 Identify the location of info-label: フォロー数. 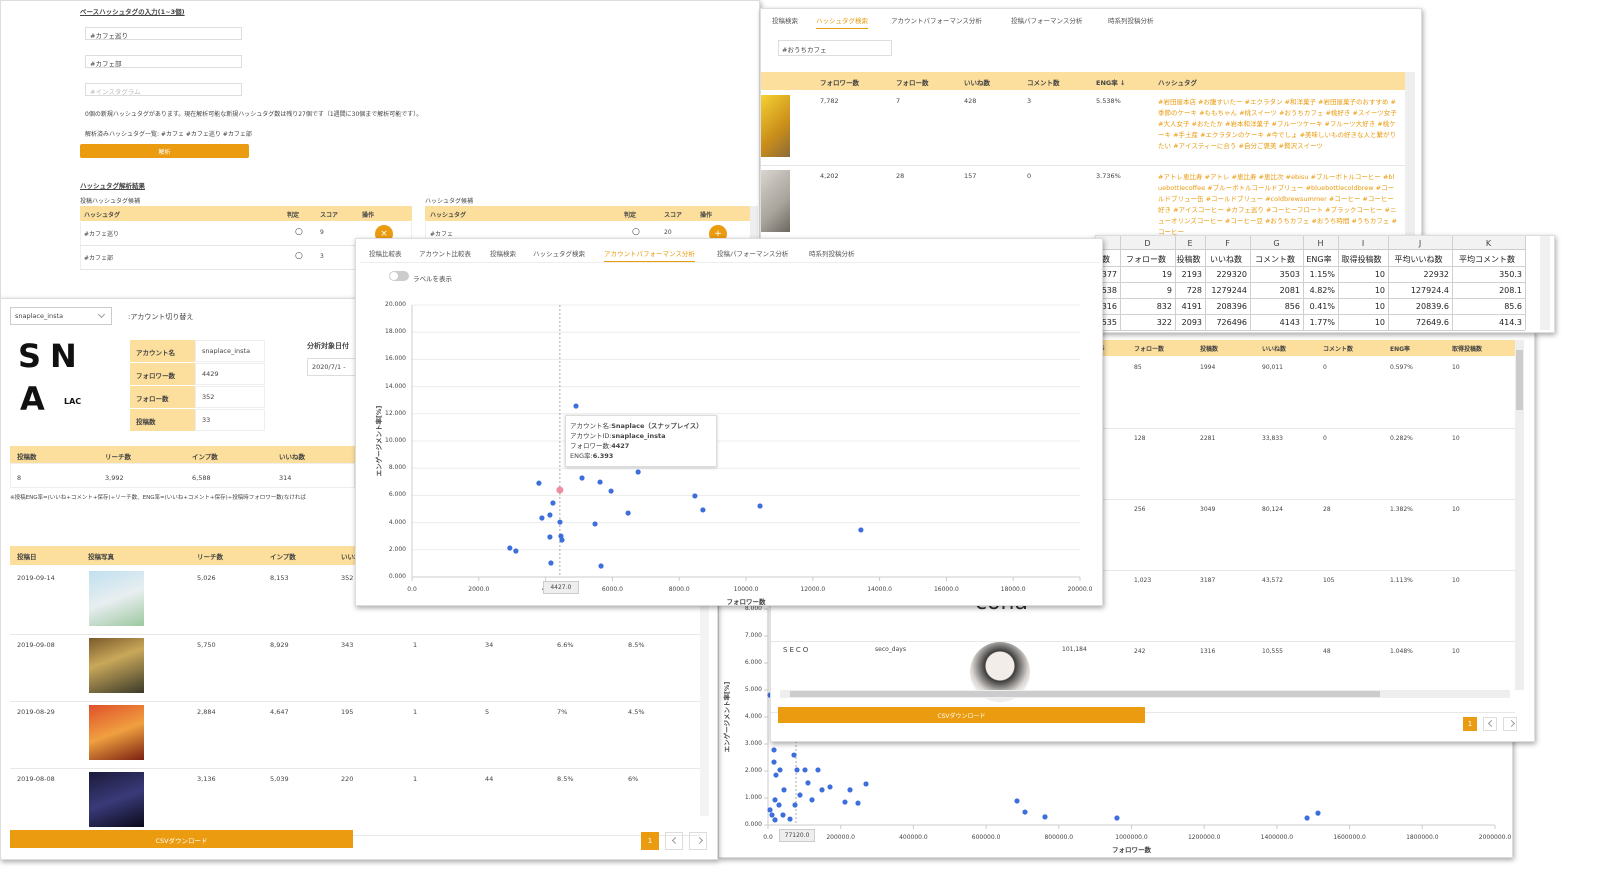
(152, 399).